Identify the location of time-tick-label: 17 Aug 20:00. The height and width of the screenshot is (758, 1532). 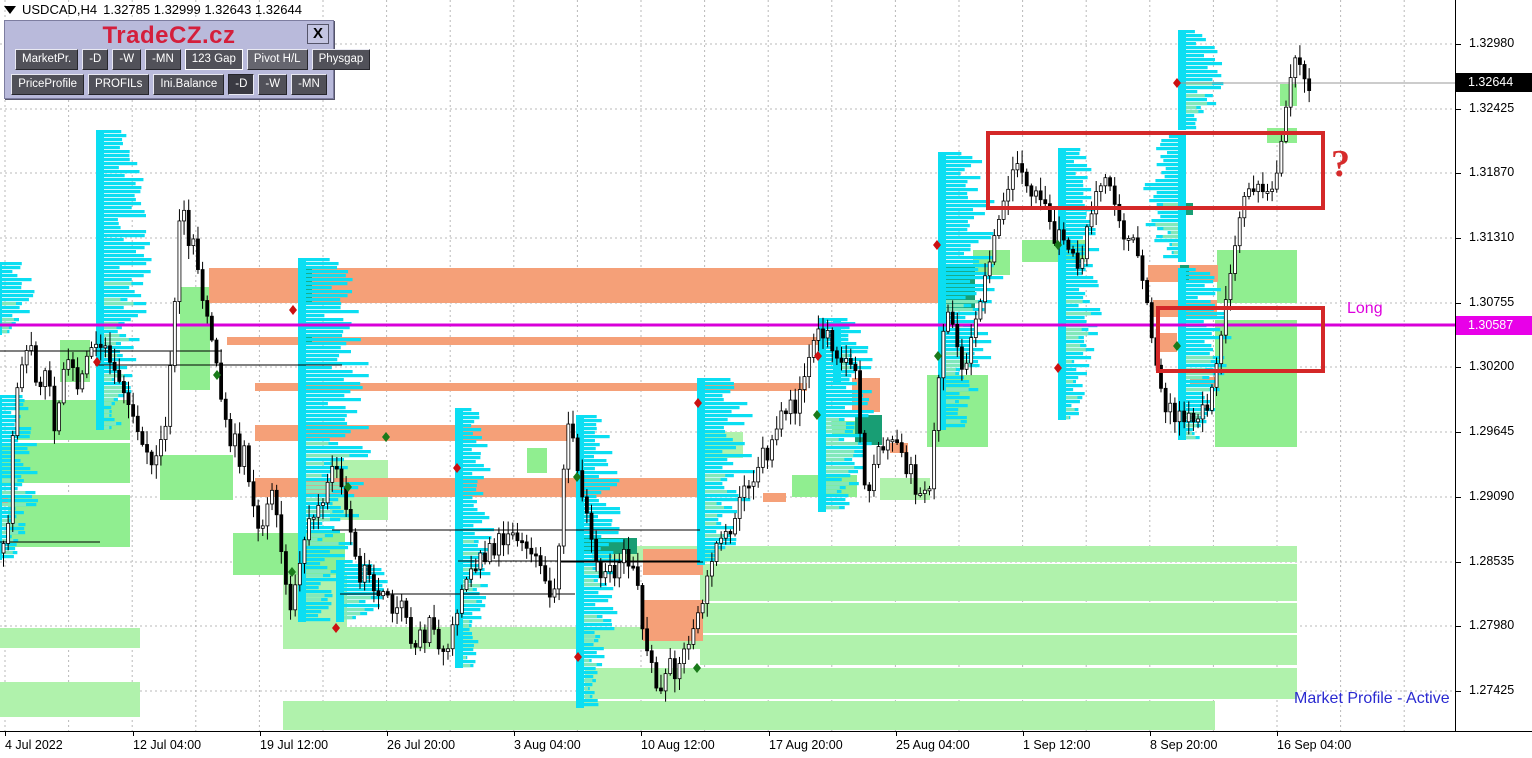
(806, 745).